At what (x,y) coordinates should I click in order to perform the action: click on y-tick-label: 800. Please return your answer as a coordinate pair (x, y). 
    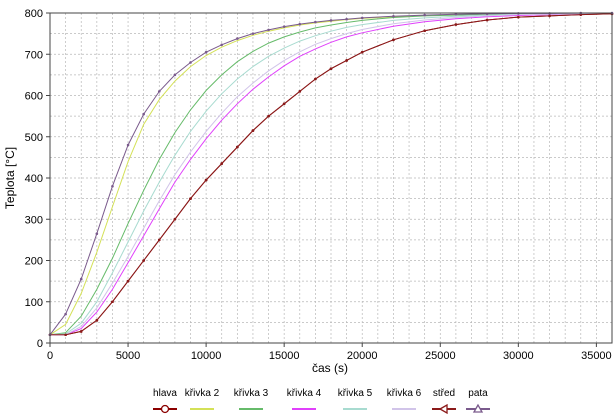
    Looking at the image, I should click on (34, 14).